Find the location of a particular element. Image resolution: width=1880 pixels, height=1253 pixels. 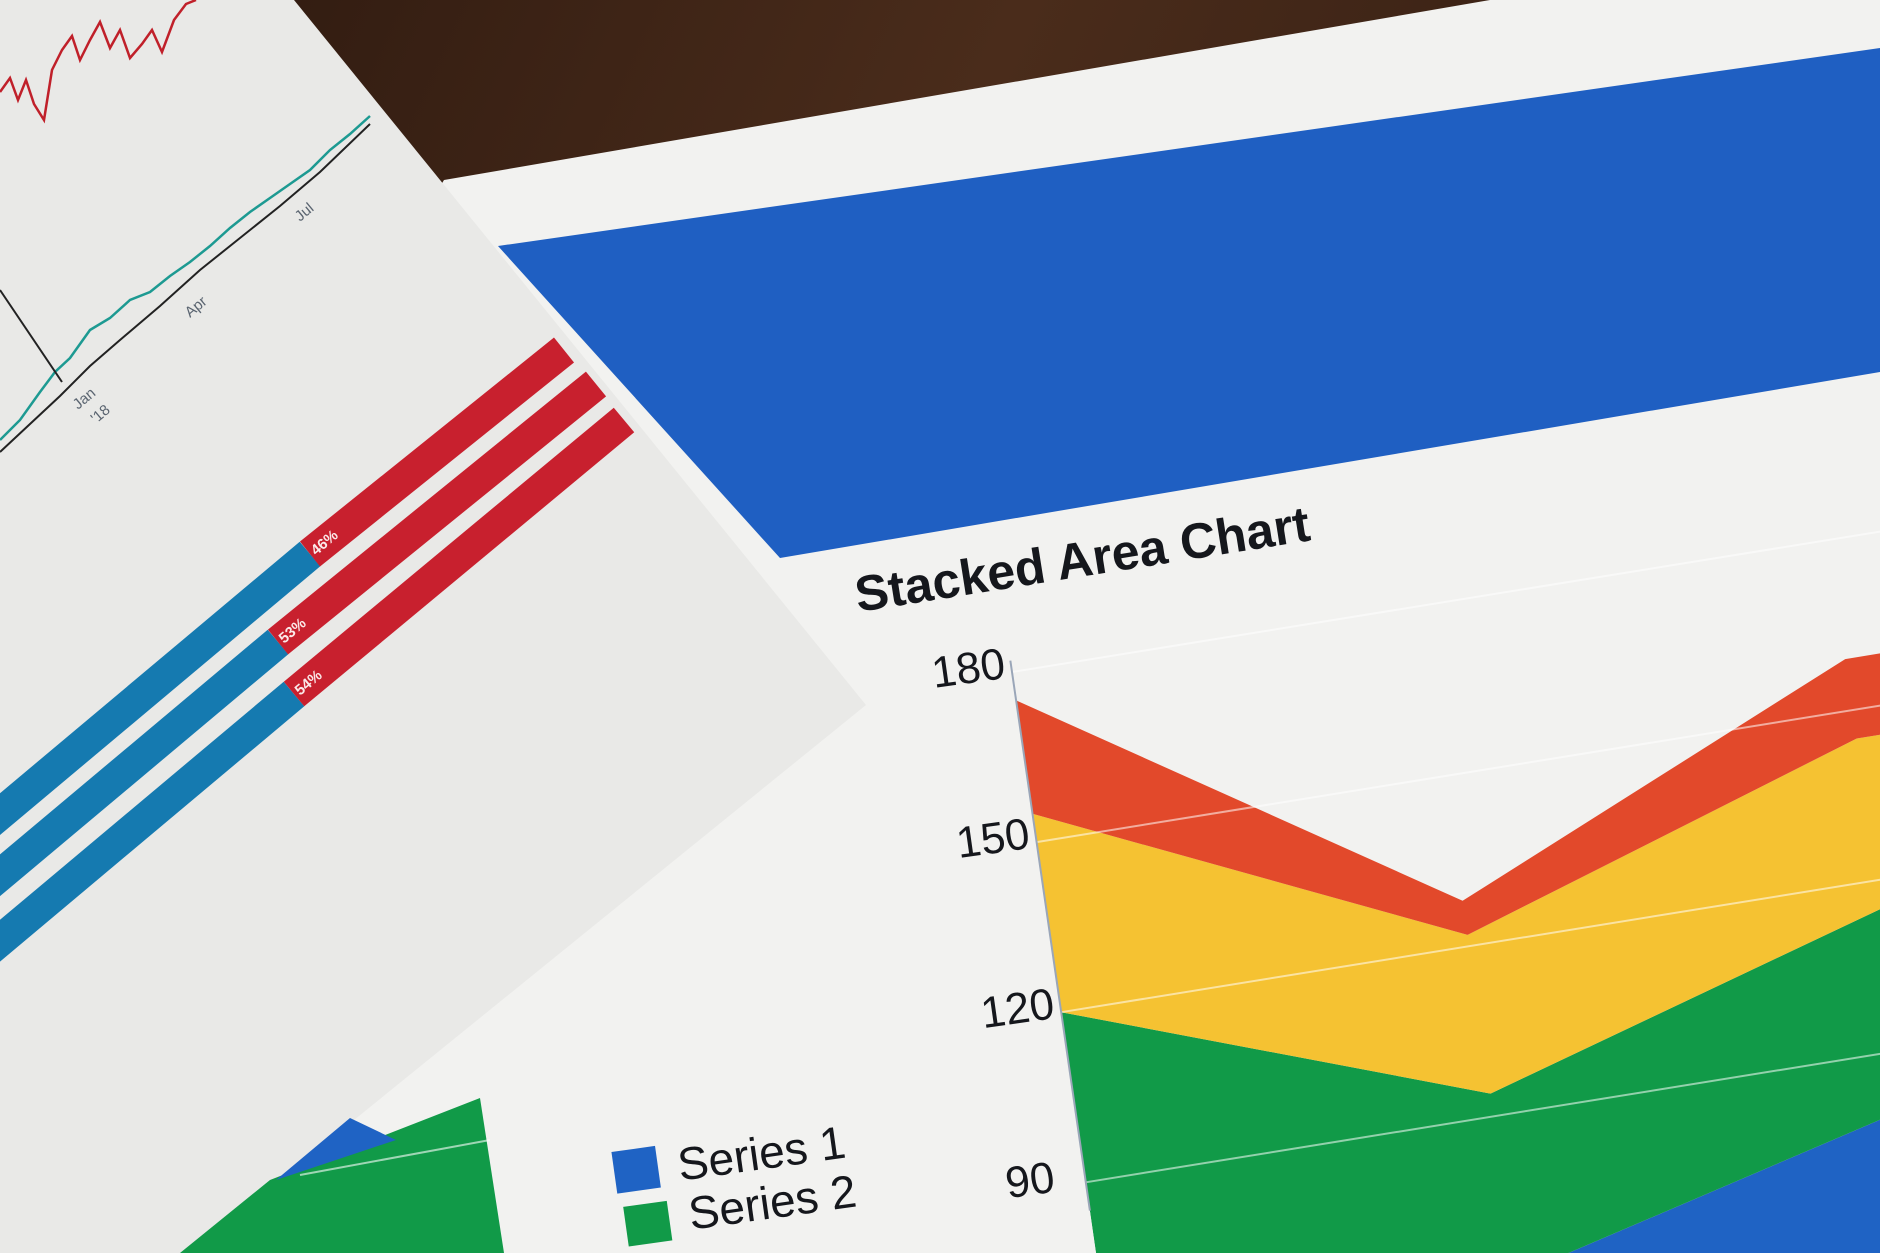

bottom-left-area-chart is located at coordinates (342, 1175).